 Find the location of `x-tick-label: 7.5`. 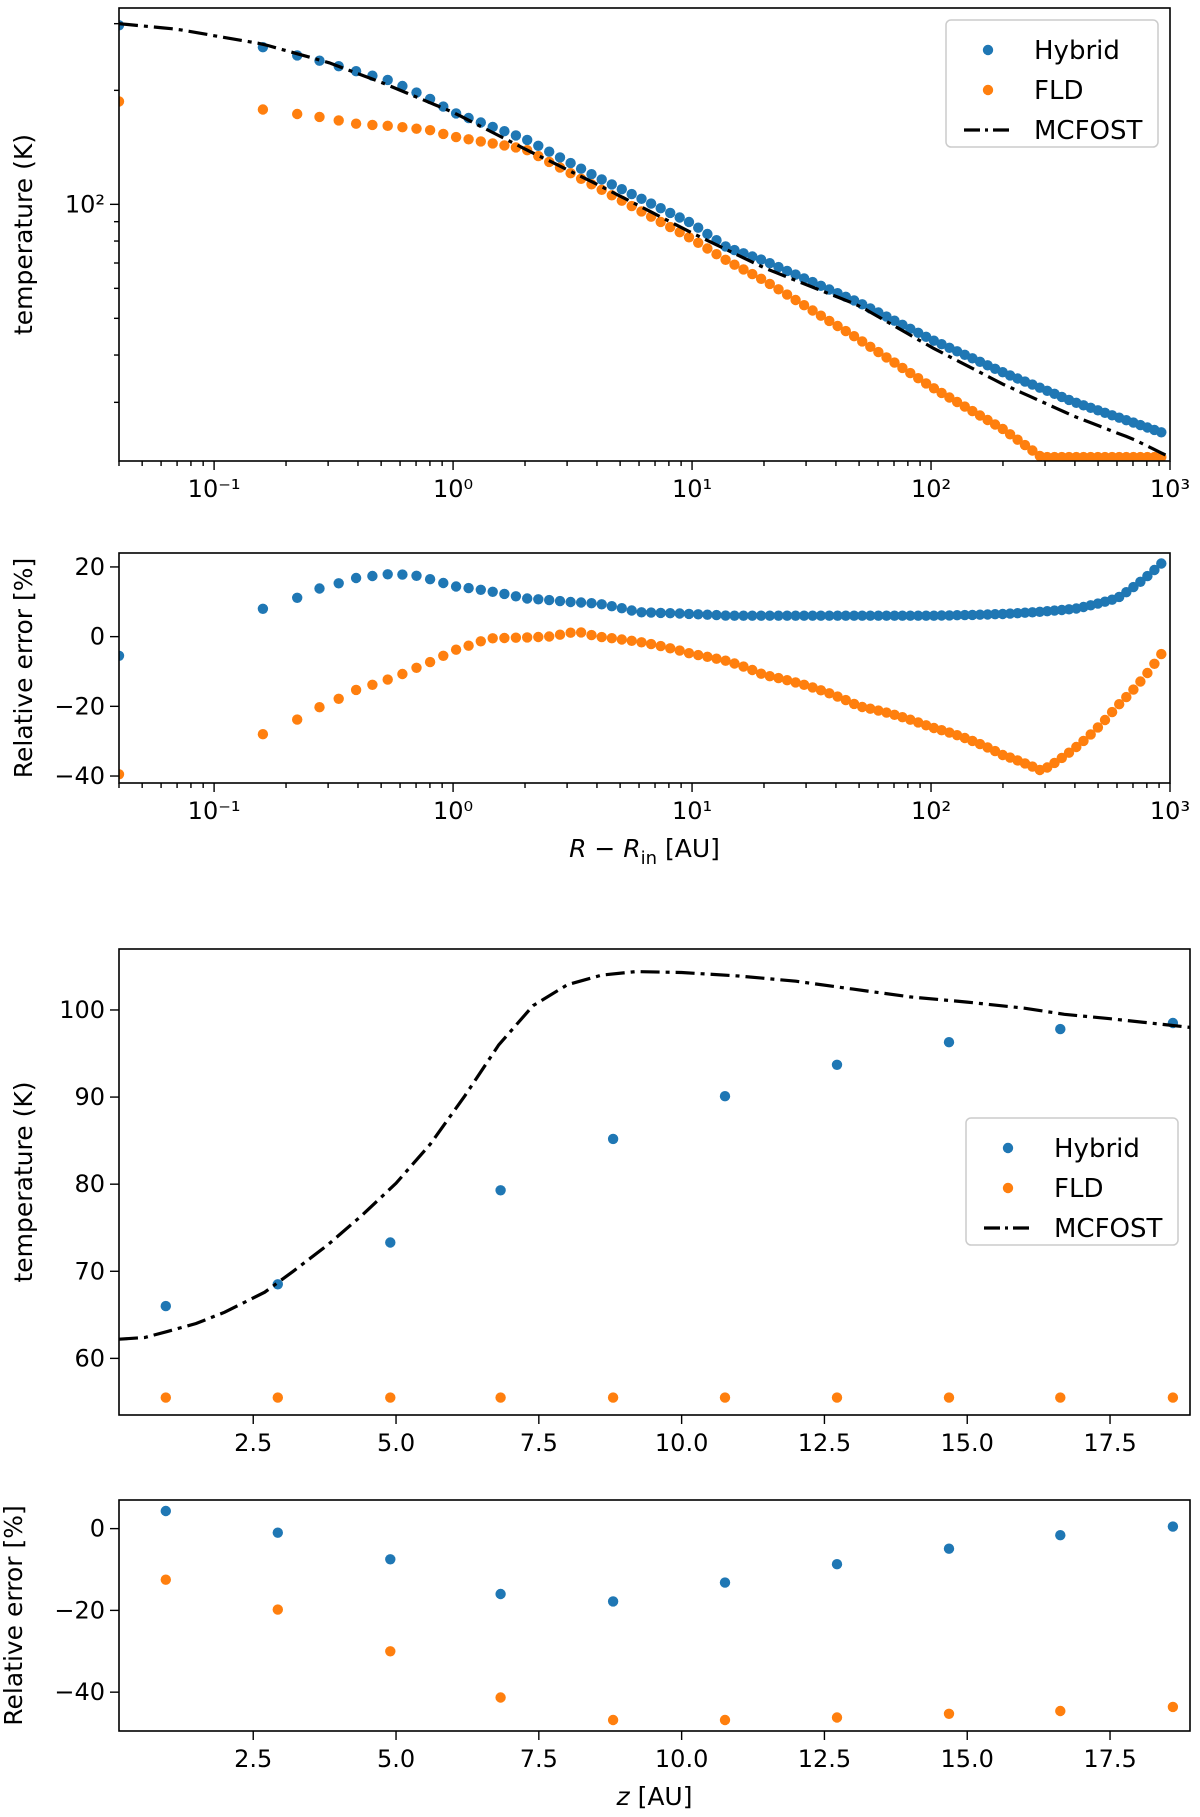

x-tick-label: 7.5 is located at coordinates (539, 1443).